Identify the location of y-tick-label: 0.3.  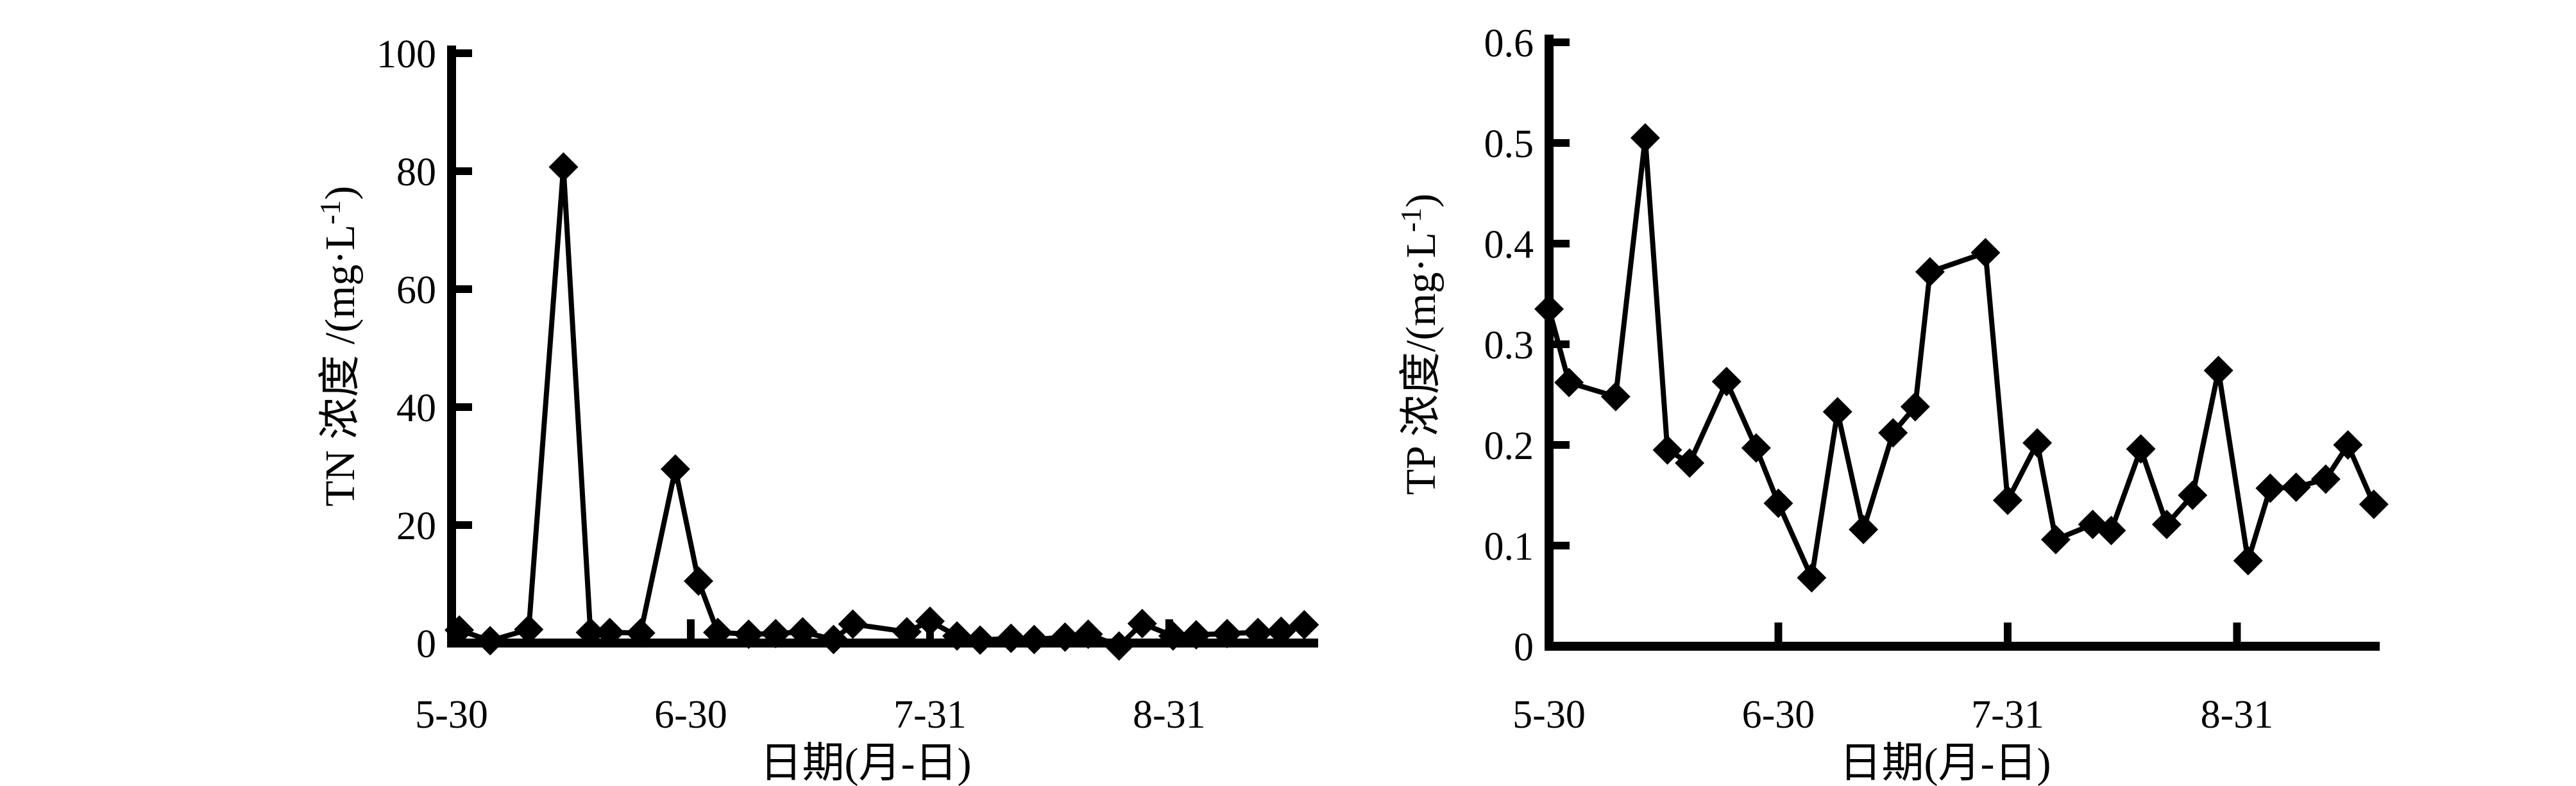
(1509, 345).